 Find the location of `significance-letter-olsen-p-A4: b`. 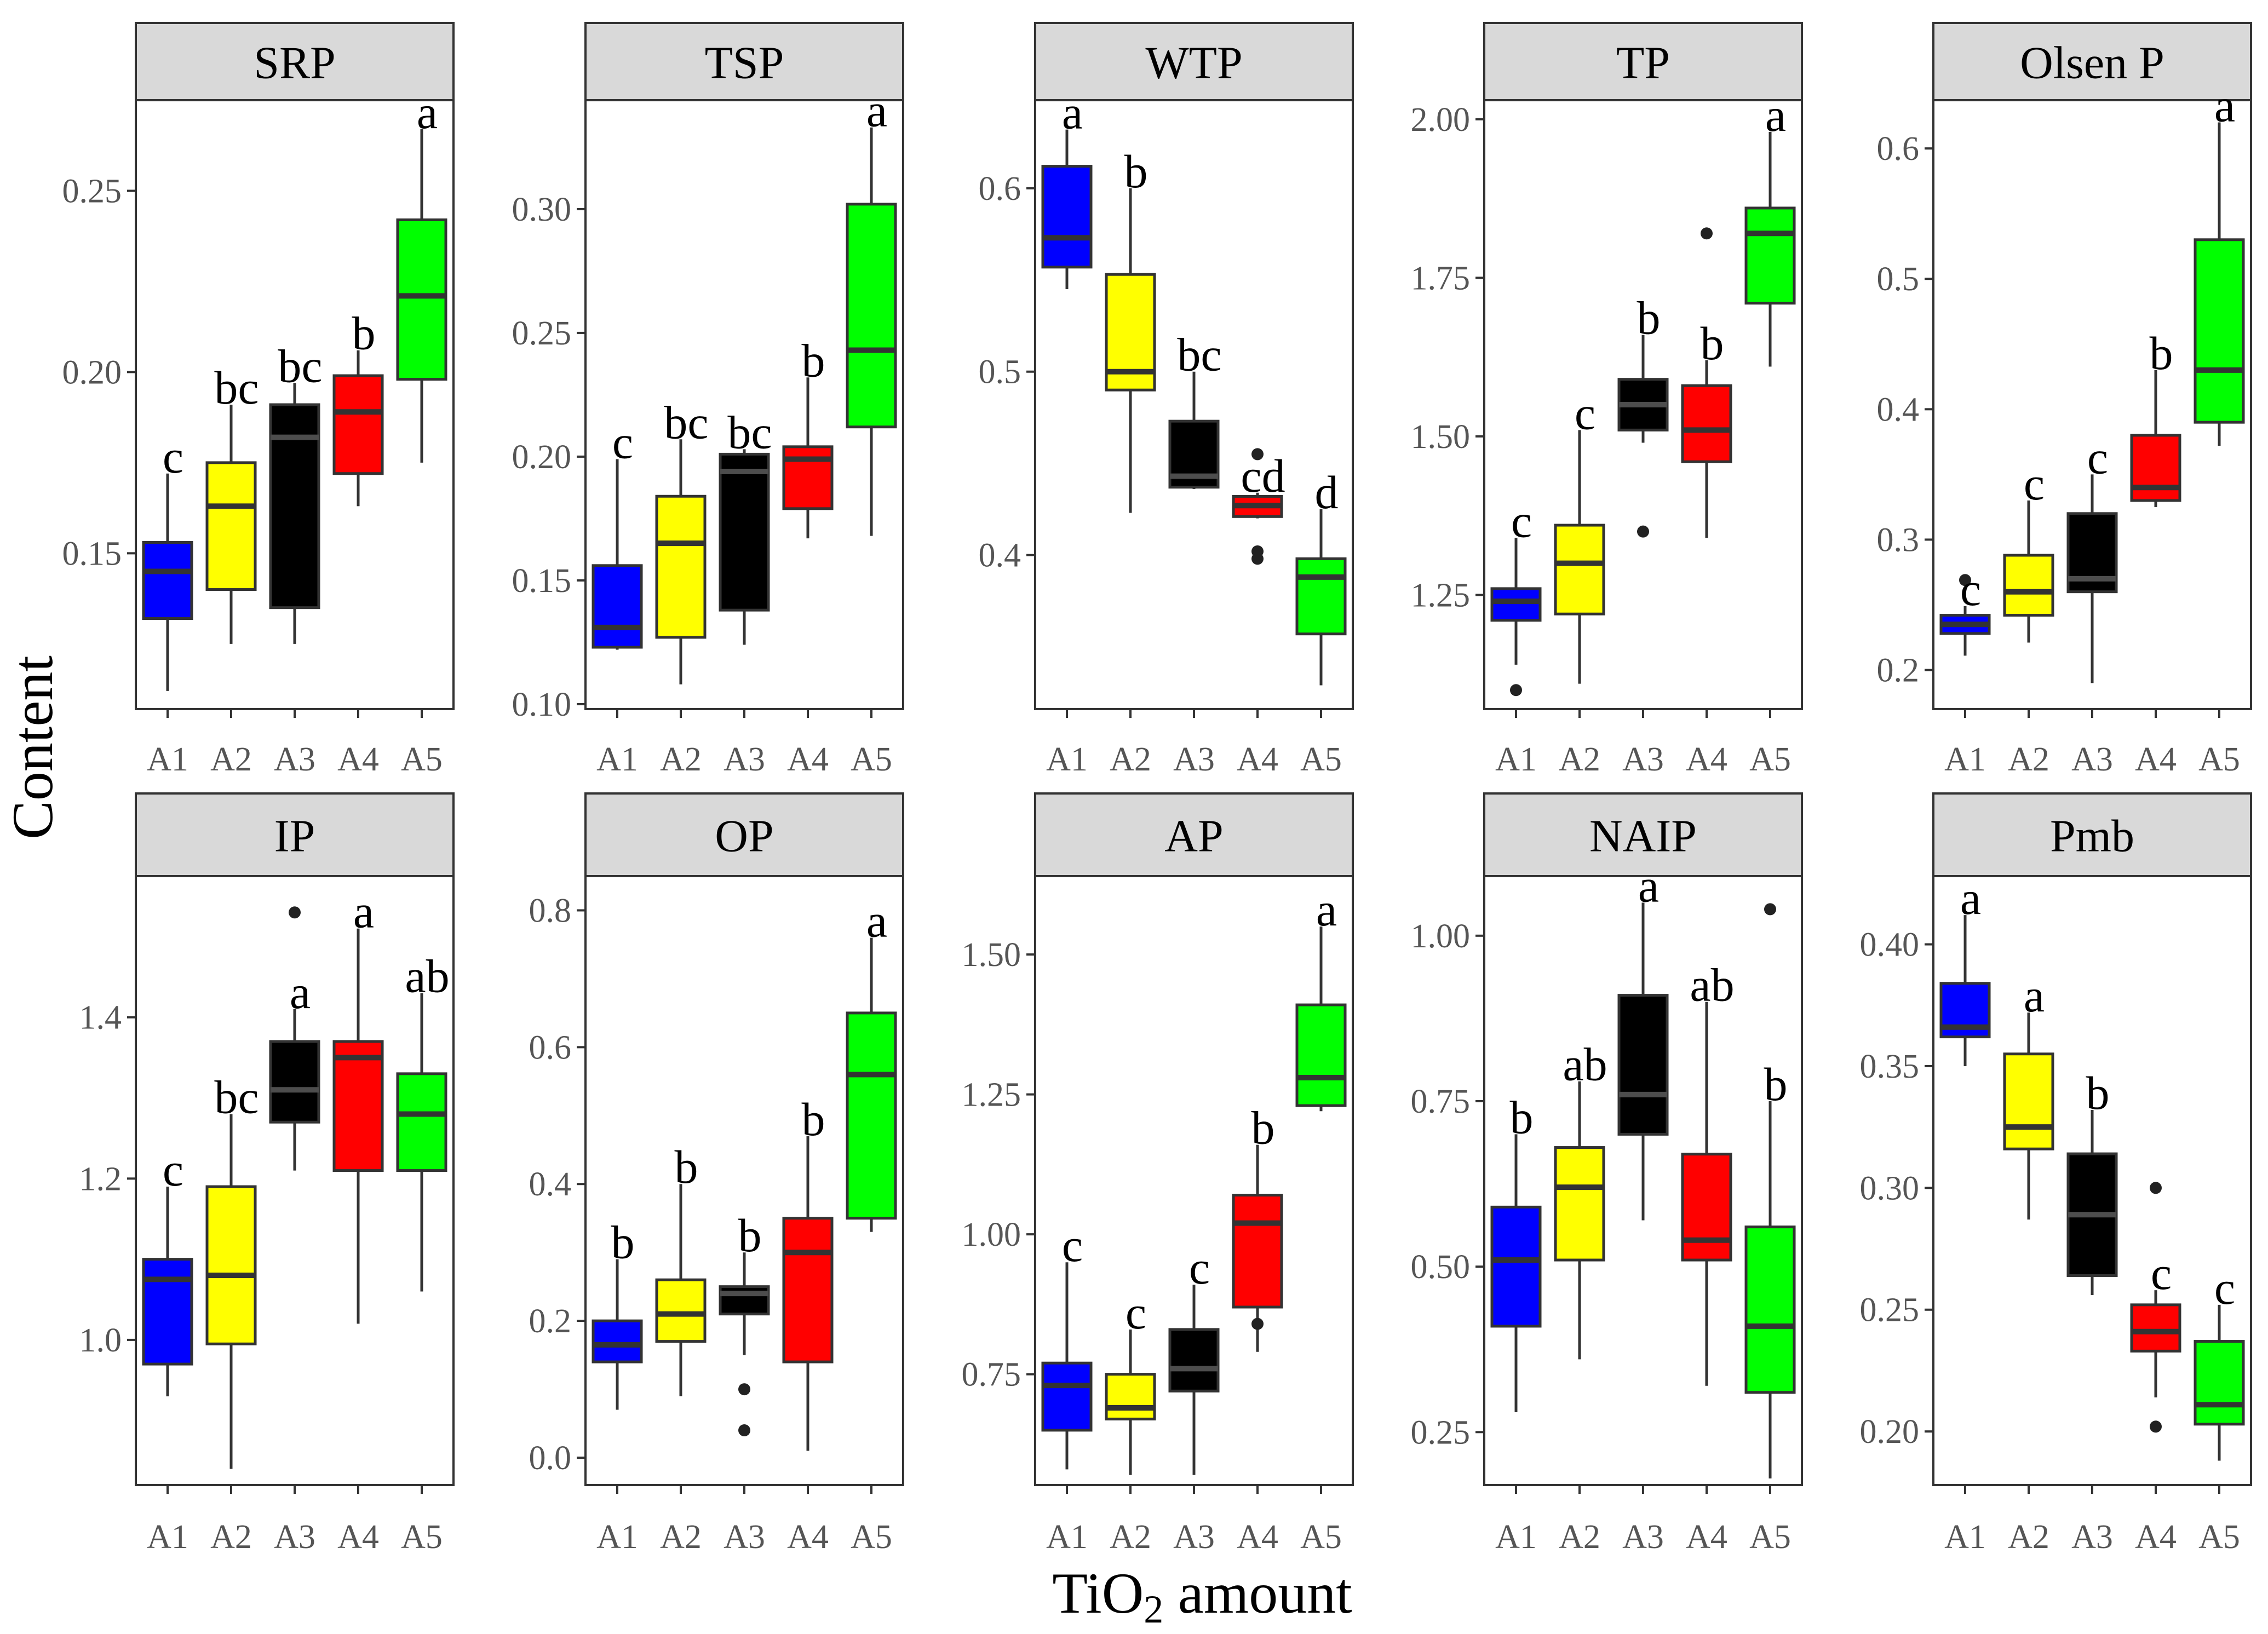

significance-letter-olsen-p-A4: b is located at coordinates (2162, 353).